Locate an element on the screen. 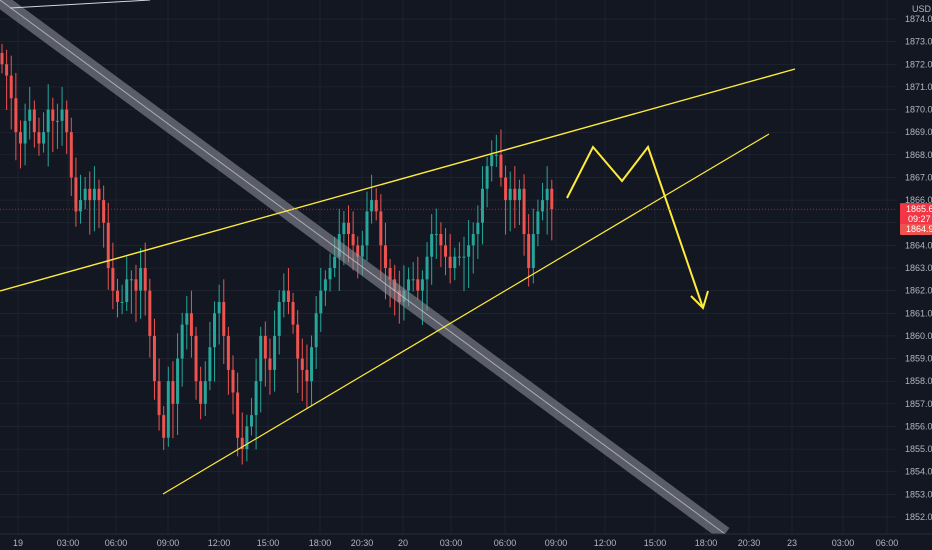 This screenshot has width=932, height=550. bid-price-badge: 1864.9 is located at coordinates (916, 229).